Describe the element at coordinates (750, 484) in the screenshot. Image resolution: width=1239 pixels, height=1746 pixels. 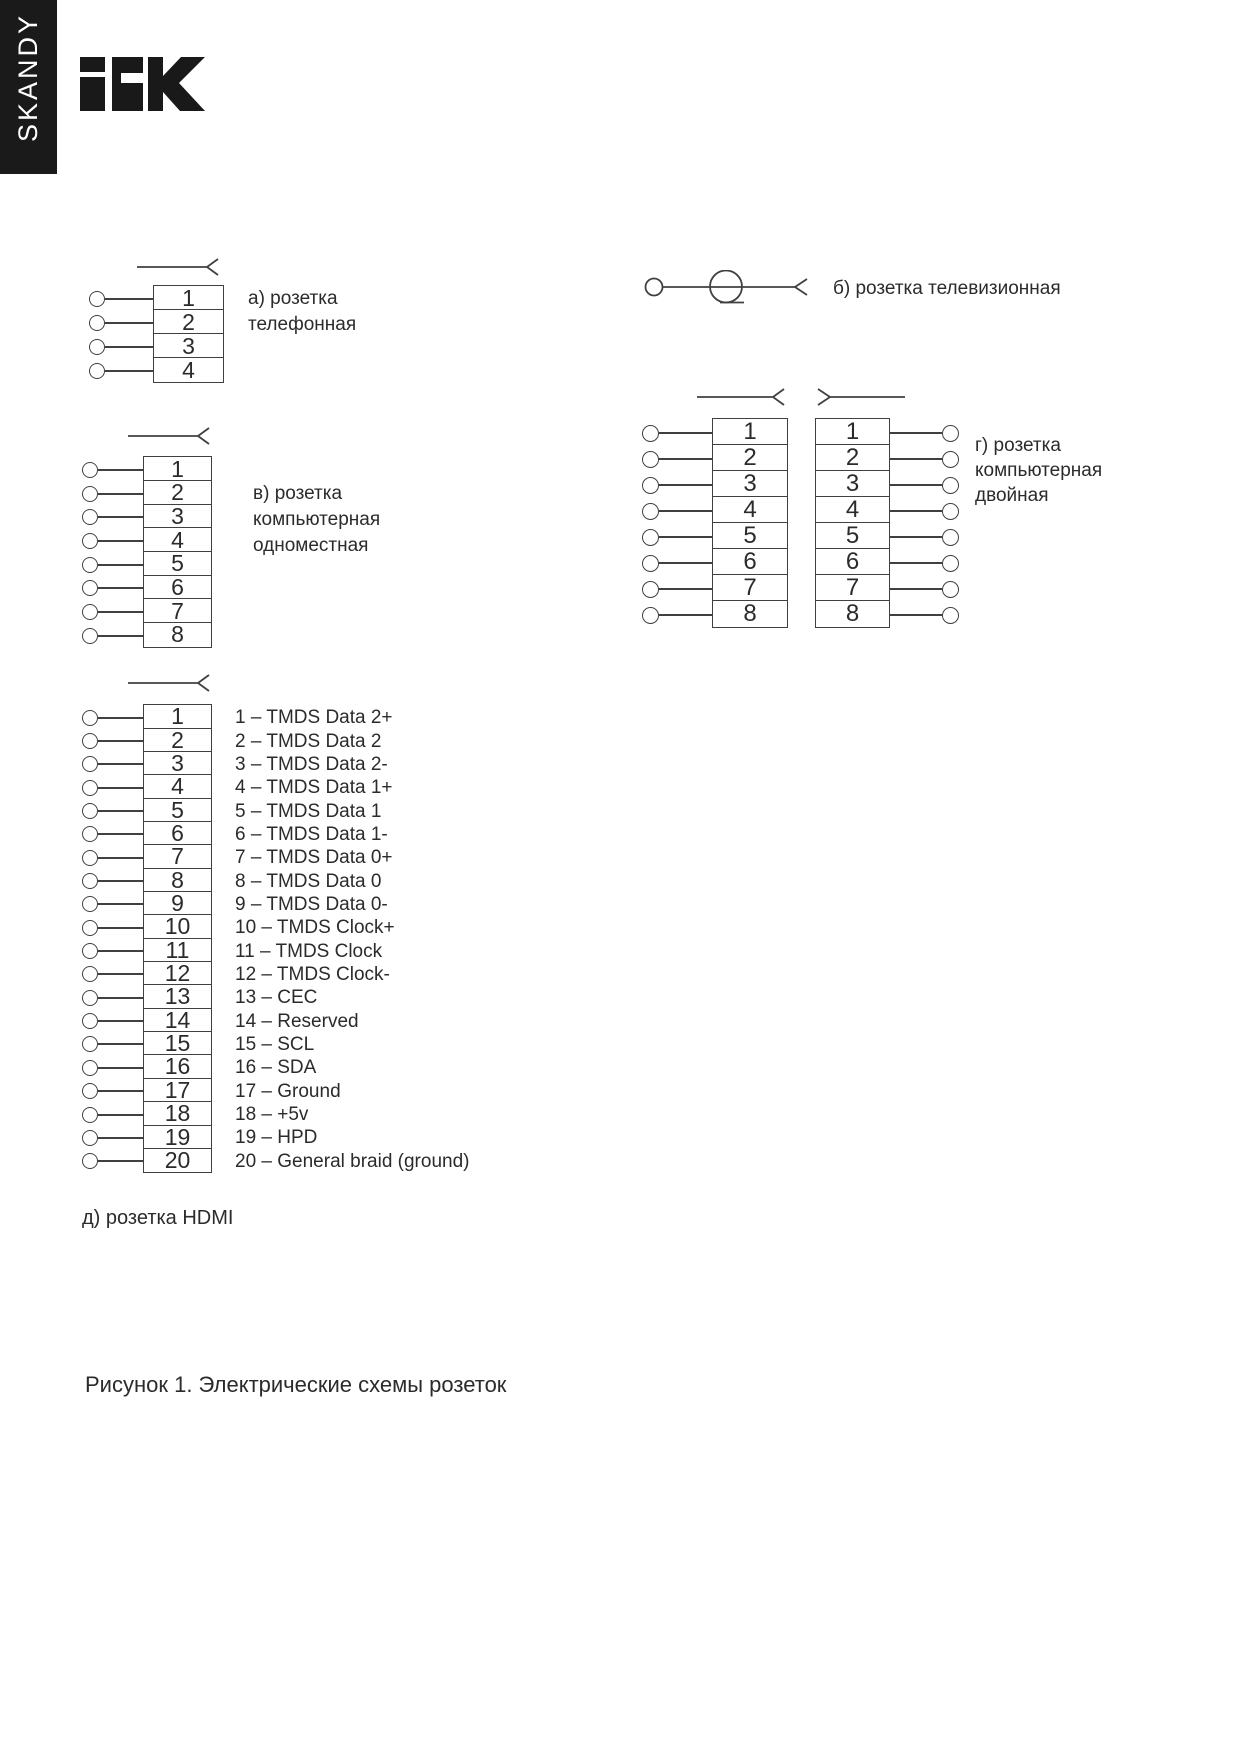
I see `pin-number-cell-left: 3` at that location.